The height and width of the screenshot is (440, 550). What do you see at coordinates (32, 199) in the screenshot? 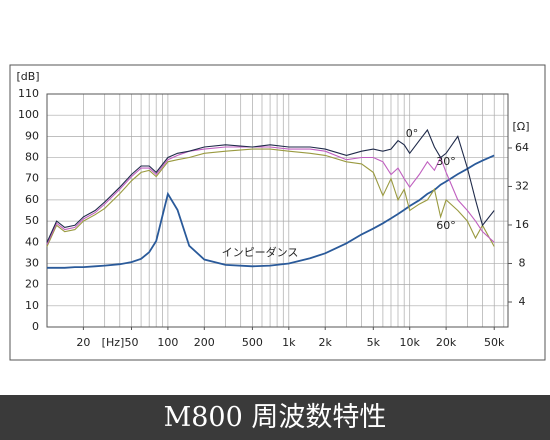
I see `y-tick-label: 60` at bounding box center [32, 199].